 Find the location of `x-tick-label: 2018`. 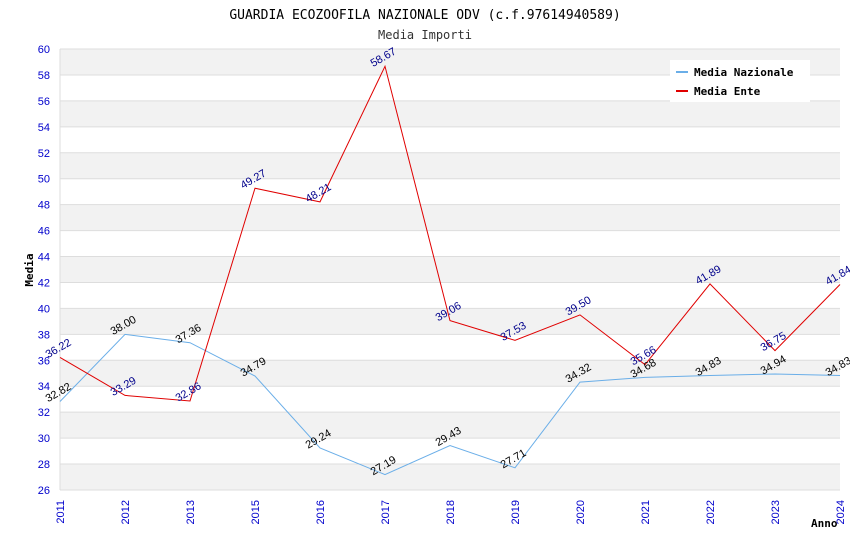

x-tick-label: 2018 is located at coordinates (451, 512).